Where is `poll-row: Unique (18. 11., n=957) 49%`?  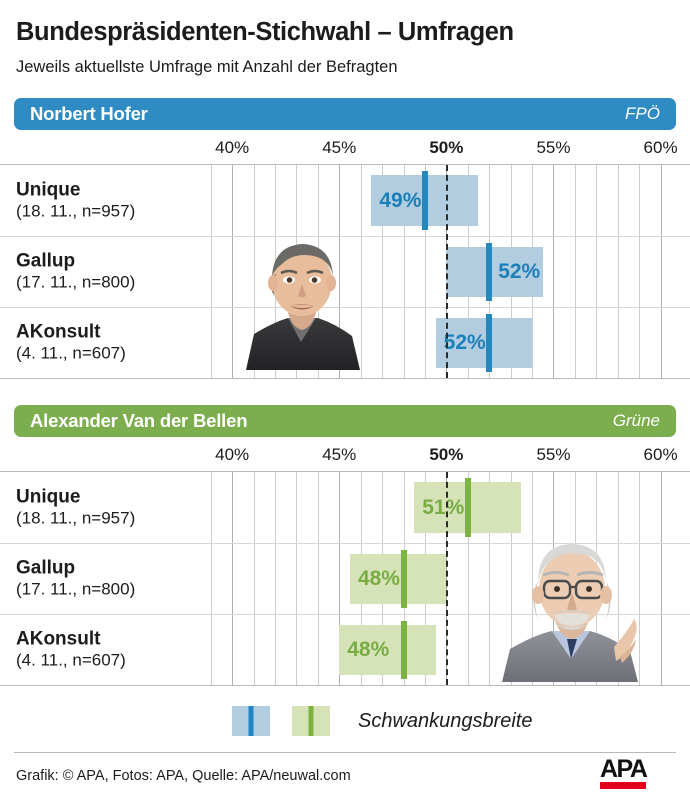 poll-row: Unique (18. 11., n=957) 49% is located at coordinates (345, 200).